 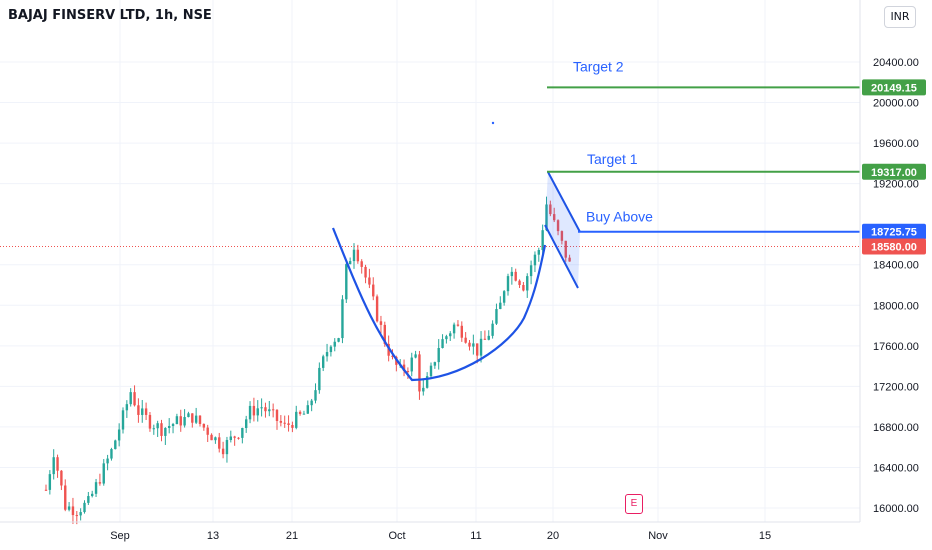 What do you see at coordinates (619, 217) in the screenshot?
I see `buy-above-label: Buy Above` at bounding box center [619, 217].